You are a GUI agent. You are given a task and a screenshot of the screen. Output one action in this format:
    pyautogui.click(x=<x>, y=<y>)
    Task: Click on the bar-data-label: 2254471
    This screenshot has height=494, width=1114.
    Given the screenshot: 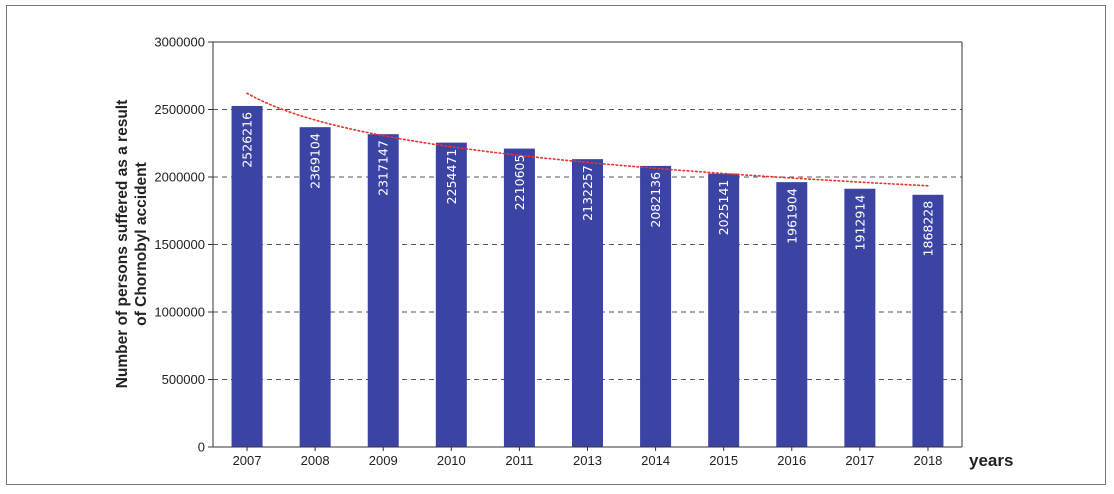 What is the action you would take?
    pyautogui.click(x=451, y=177)
    